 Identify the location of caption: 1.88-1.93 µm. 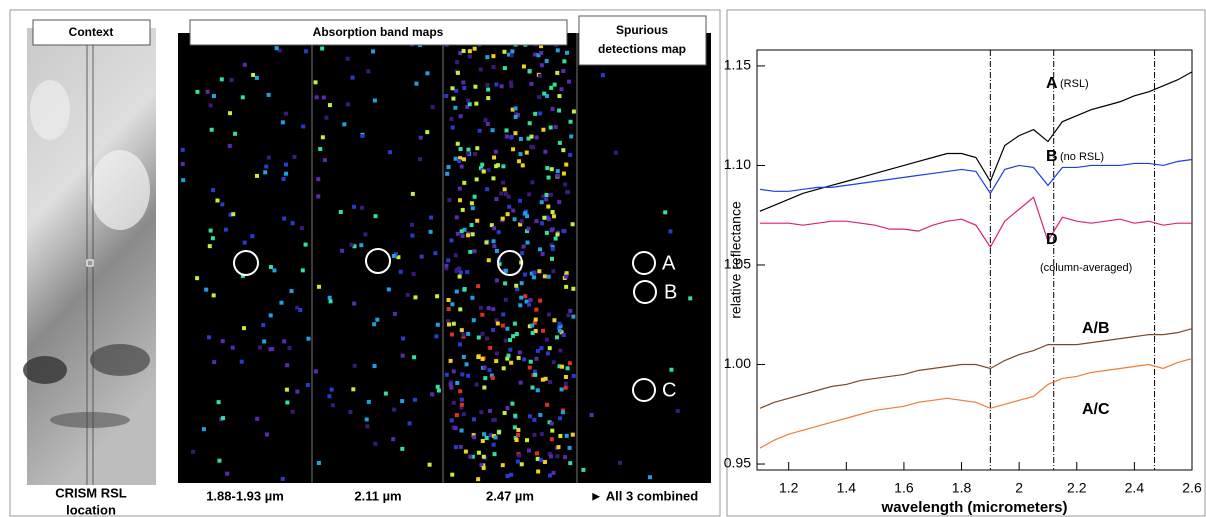
(245, 495).